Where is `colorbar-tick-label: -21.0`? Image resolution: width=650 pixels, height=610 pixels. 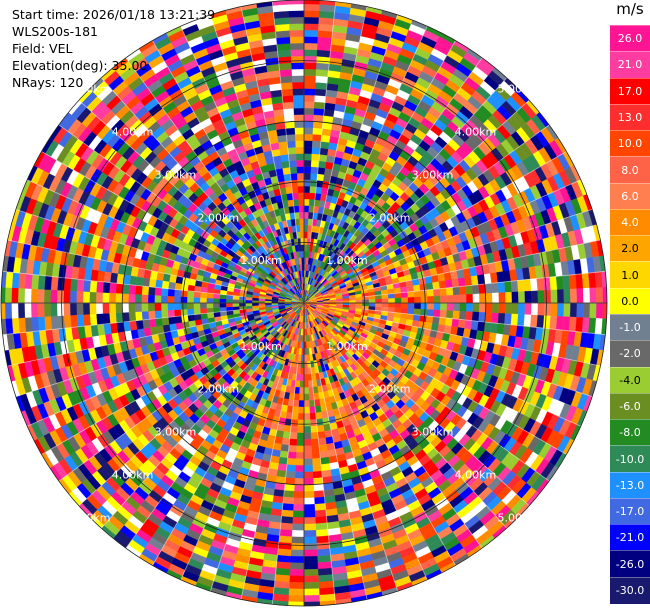 colorbar-tick-label: -21.0 is located at coordinates (630, 538).